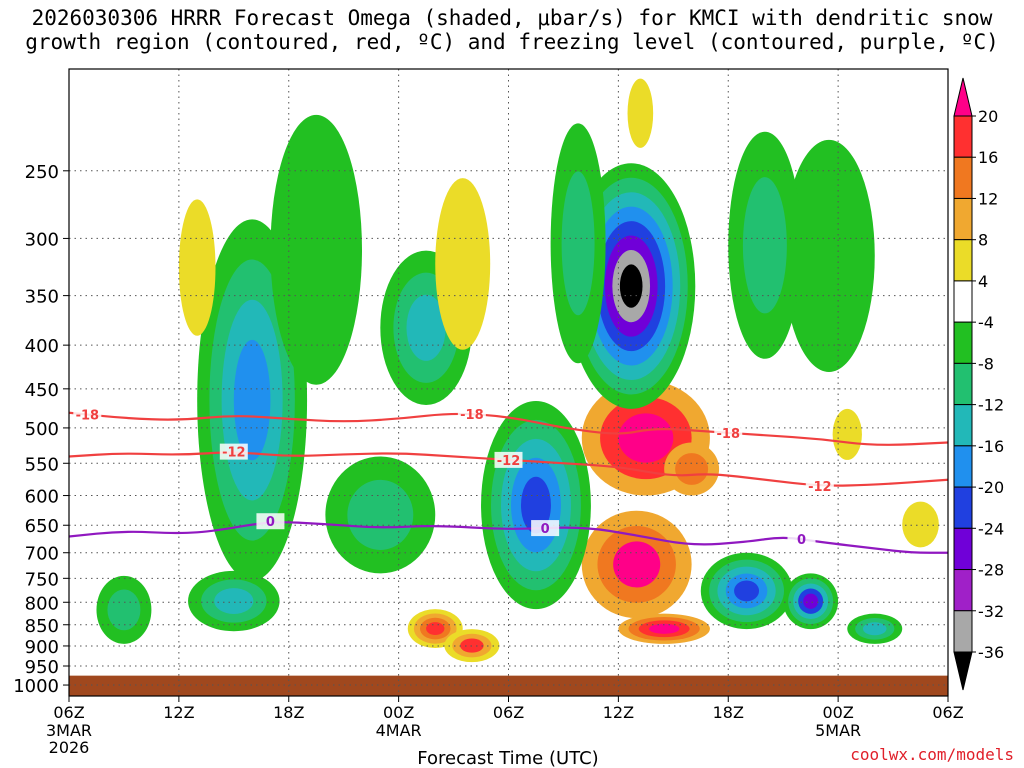  I want to click on x-date-label-3: 4MAR, so click(399, 730).